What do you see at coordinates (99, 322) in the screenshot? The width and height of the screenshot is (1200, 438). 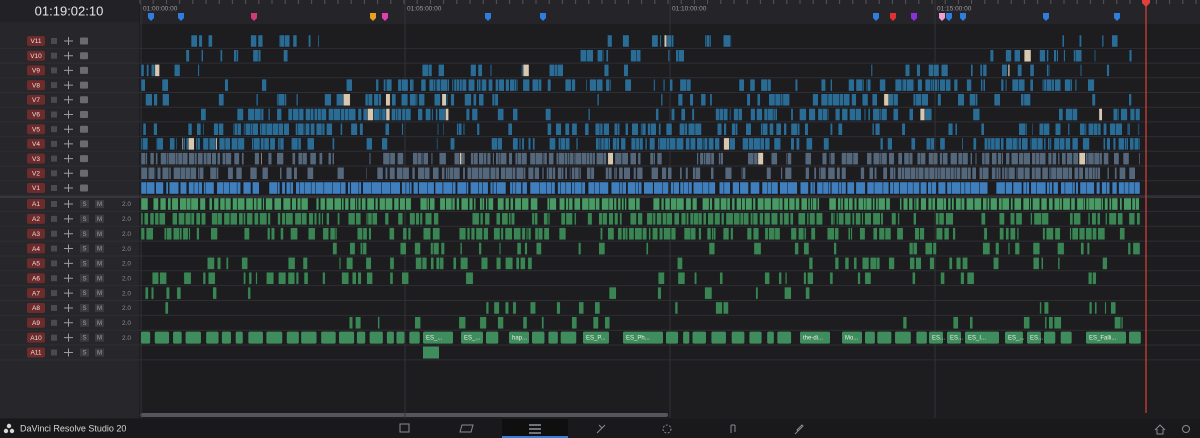 I see `mute-button` at bounding box center [99, 322].